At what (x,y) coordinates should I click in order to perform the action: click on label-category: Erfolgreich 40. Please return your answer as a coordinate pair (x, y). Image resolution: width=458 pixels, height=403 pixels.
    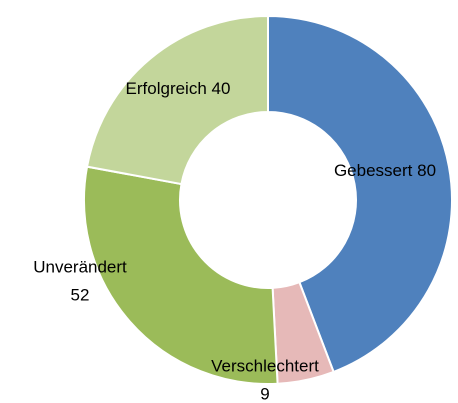
    Looking at the image, I should click on (178, 88).